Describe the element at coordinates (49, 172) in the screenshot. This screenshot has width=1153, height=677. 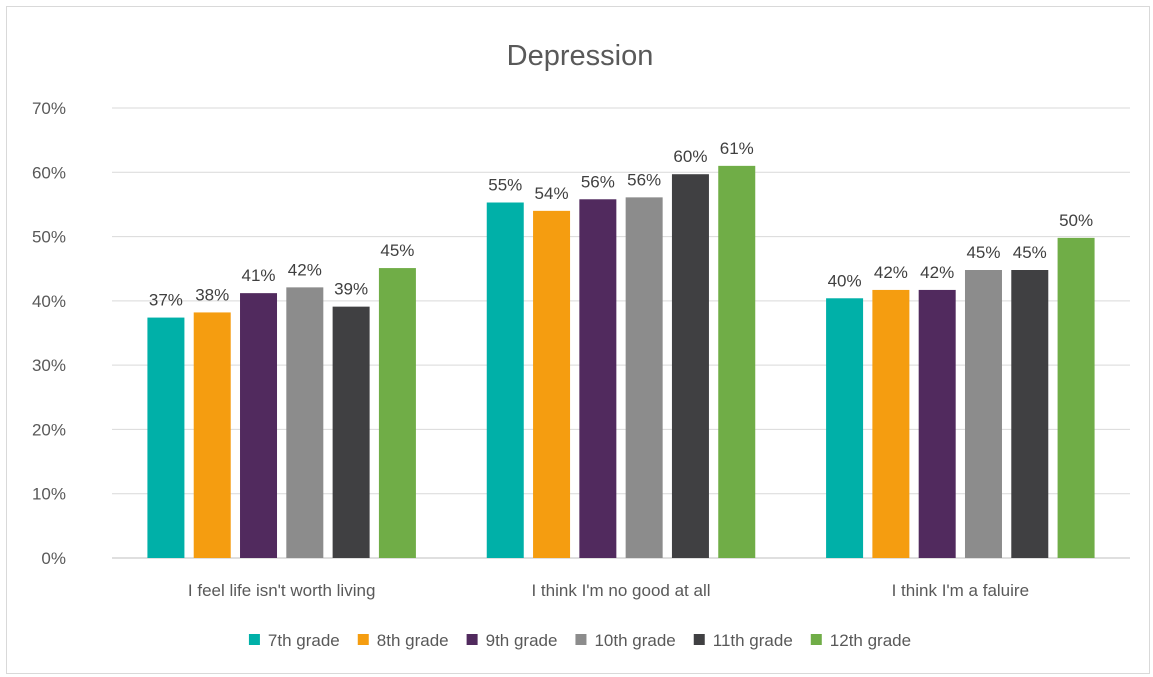
I see `y-tick-label: 60%` at that location.